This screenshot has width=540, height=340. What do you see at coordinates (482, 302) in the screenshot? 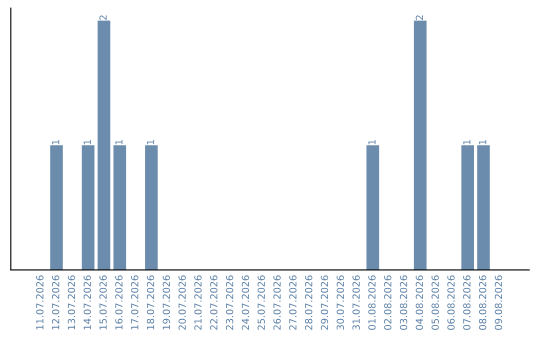
I see `x-tick-label: 08.08.2026` at bounding box center [482, 302].